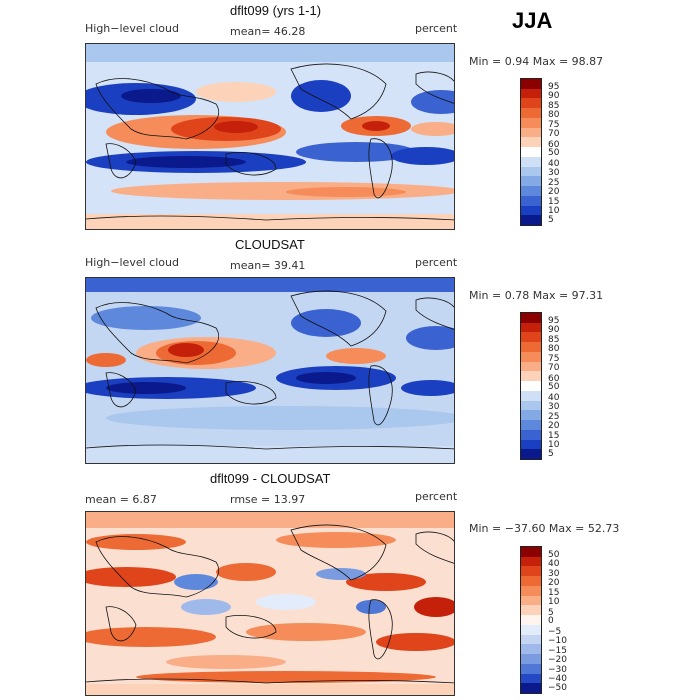  Describe the element at coordinates (270, 603) in the screenshot. I see `difference-map` at that location.